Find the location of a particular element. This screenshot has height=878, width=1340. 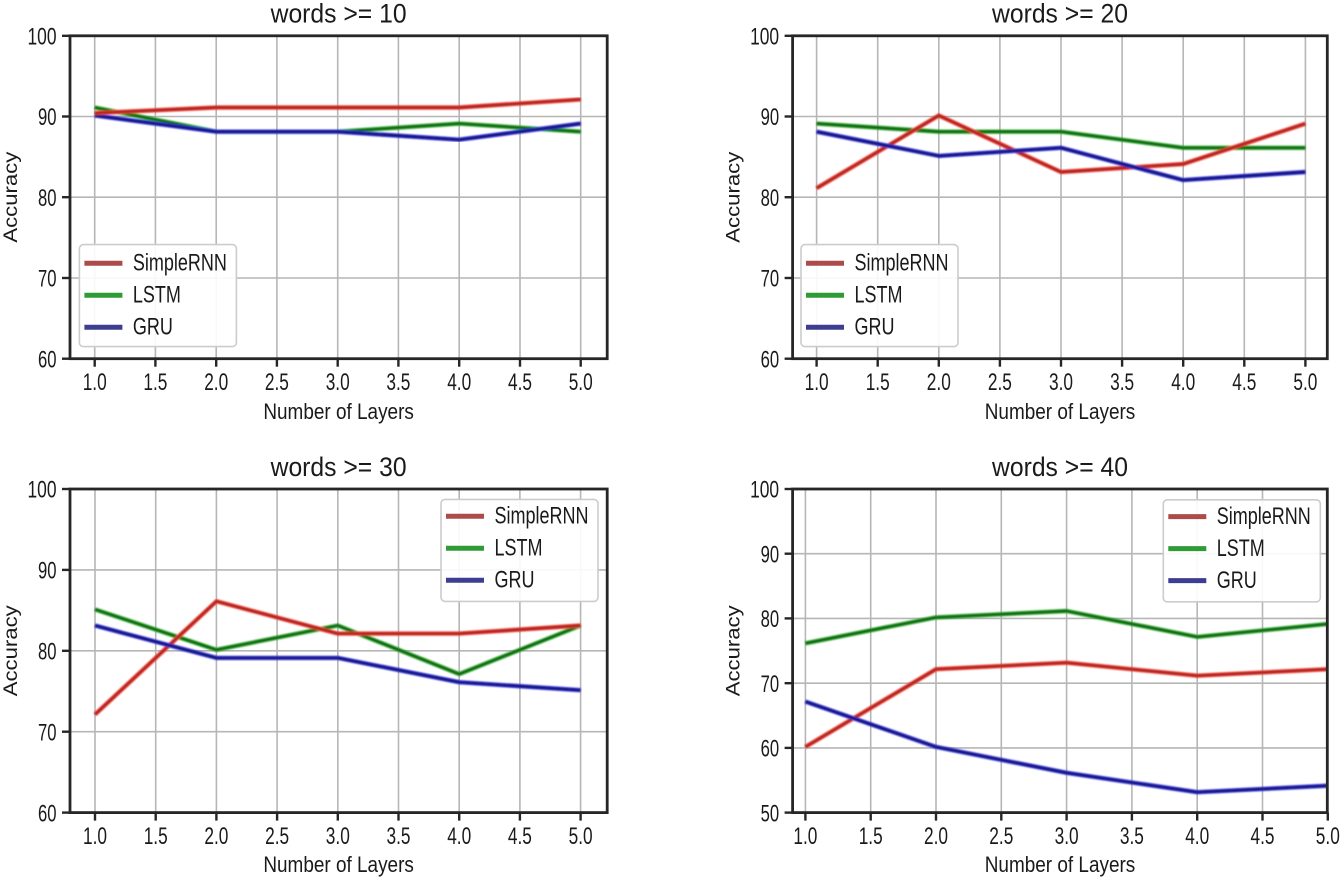

svg-text: words >= 20 is located at coordinates (1059, 14).